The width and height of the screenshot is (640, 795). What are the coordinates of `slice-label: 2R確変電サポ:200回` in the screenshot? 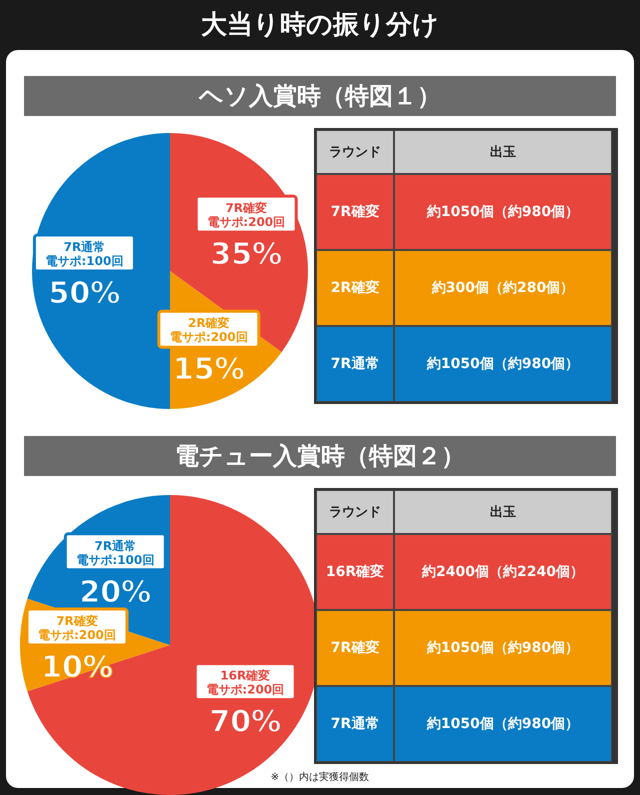 It's located at (209, 330).